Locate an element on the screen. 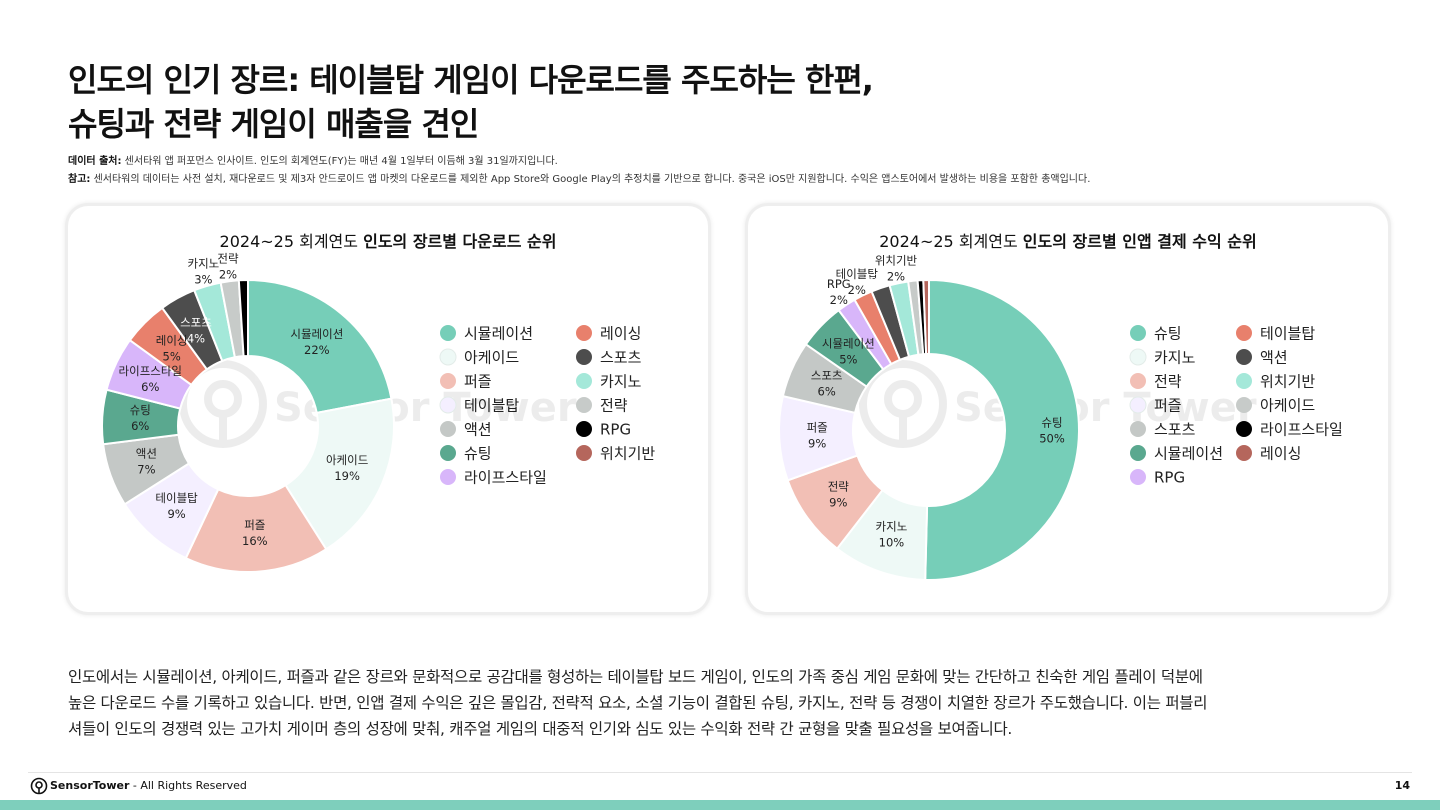 This screenshot has height=810, width=1440. slice-value-시뮬레이션: 22% is located at coordinates (317, 350).